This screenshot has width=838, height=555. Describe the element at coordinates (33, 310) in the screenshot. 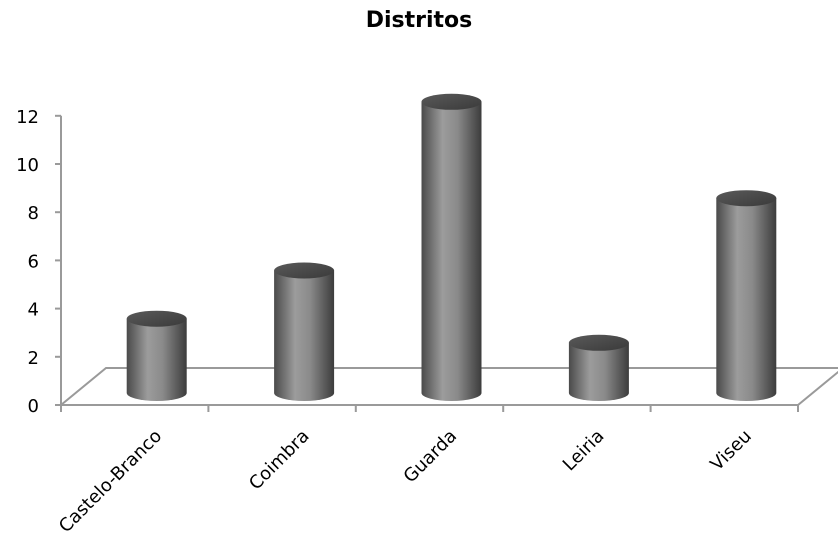

I see `y-tick-label: 4` at that location.